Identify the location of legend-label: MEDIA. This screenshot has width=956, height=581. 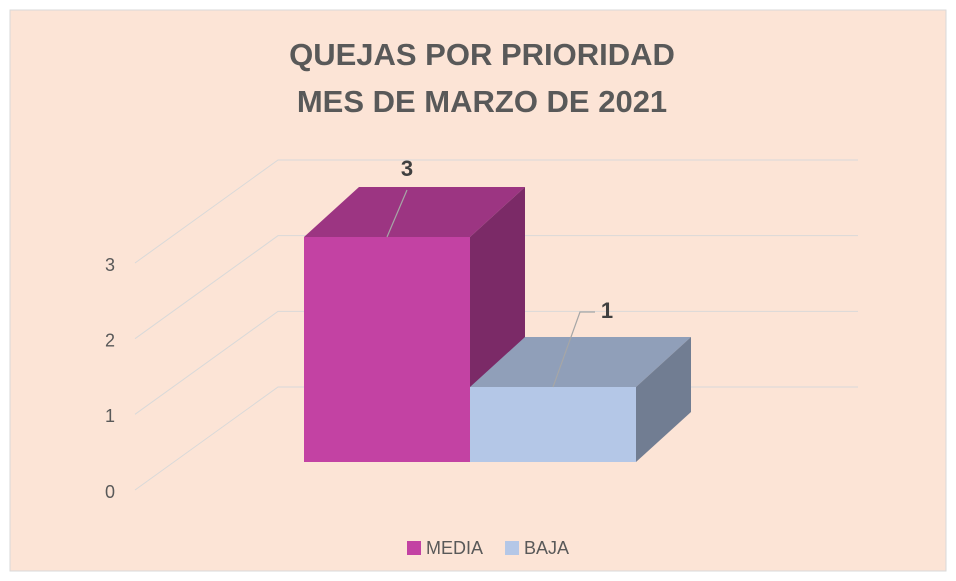
(454, 548).